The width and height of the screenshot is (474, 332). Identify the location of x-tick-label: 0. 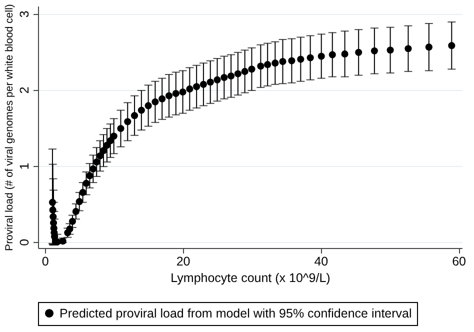
(45, 261).